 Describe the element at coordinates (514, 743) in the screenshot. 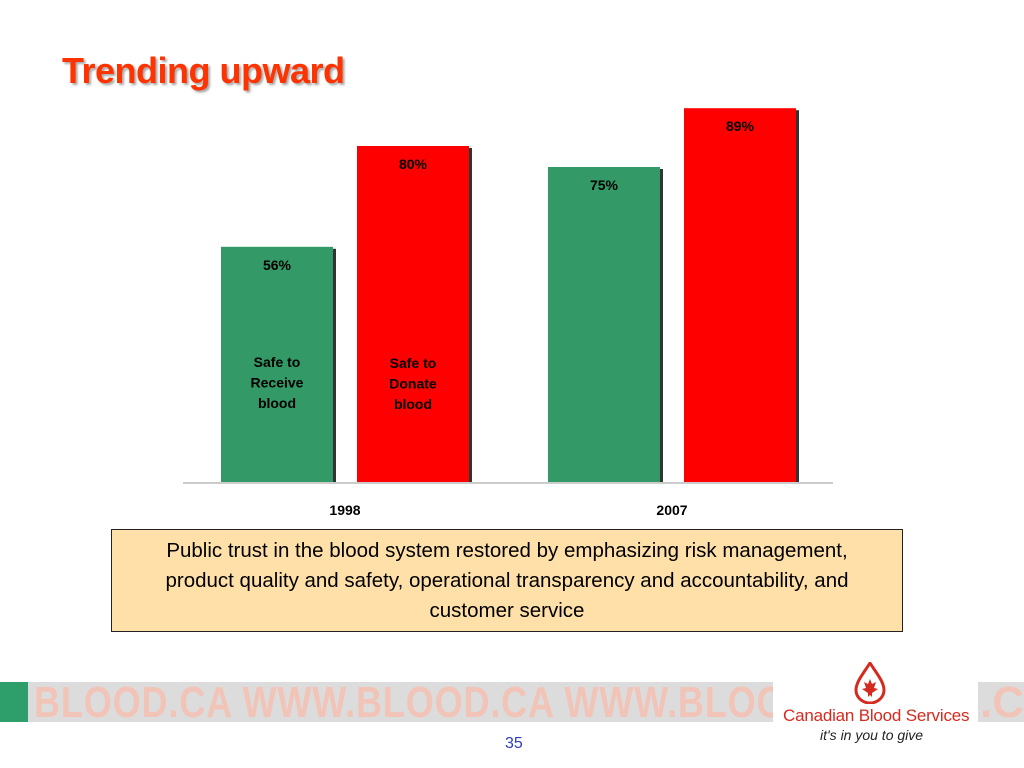

I see `page-number: 35` at that location.